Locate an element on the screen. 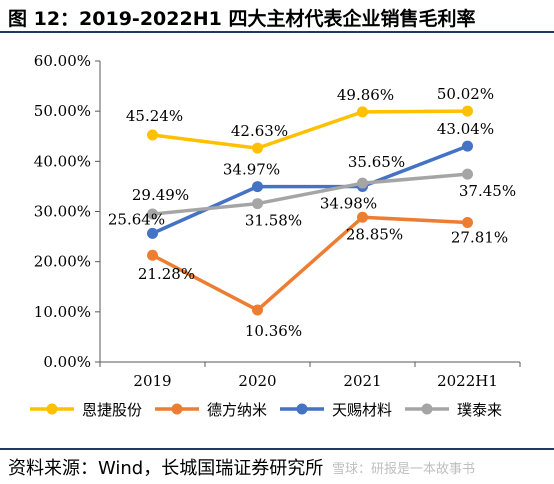 The image size is (554, 484). legend-label: 璞泰来 is located at coordinates (479, 410).